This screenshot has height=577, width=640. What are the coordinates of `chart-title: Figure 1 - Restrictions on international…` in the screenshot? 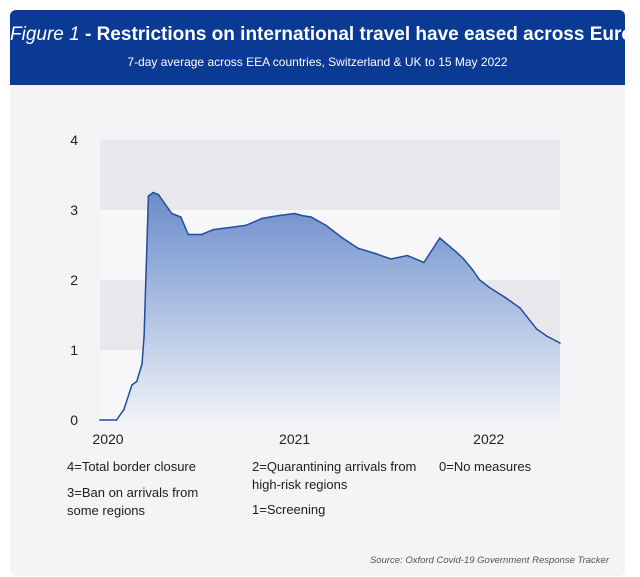 It's located at (317, 35).